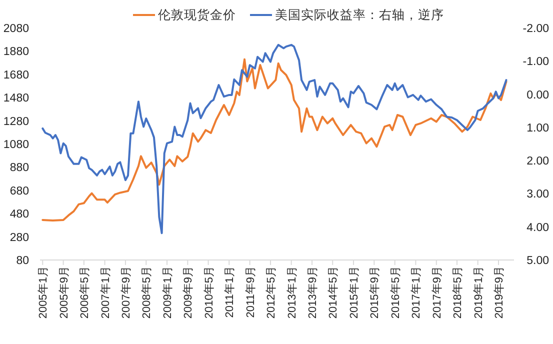 This screenshot has width=553, height=344. Describe the element at coordinates (458, 292) in the screenshot. I see `x-tick-label: 2018年5月` at that location.